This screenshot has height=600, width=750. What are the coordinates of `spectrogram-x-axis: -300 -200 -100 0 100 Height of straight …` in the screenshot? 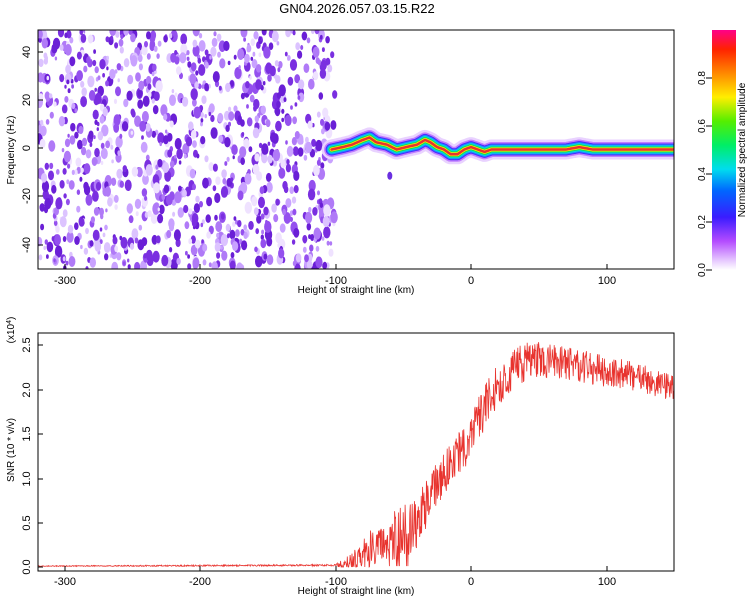 It's located at (335, 280).